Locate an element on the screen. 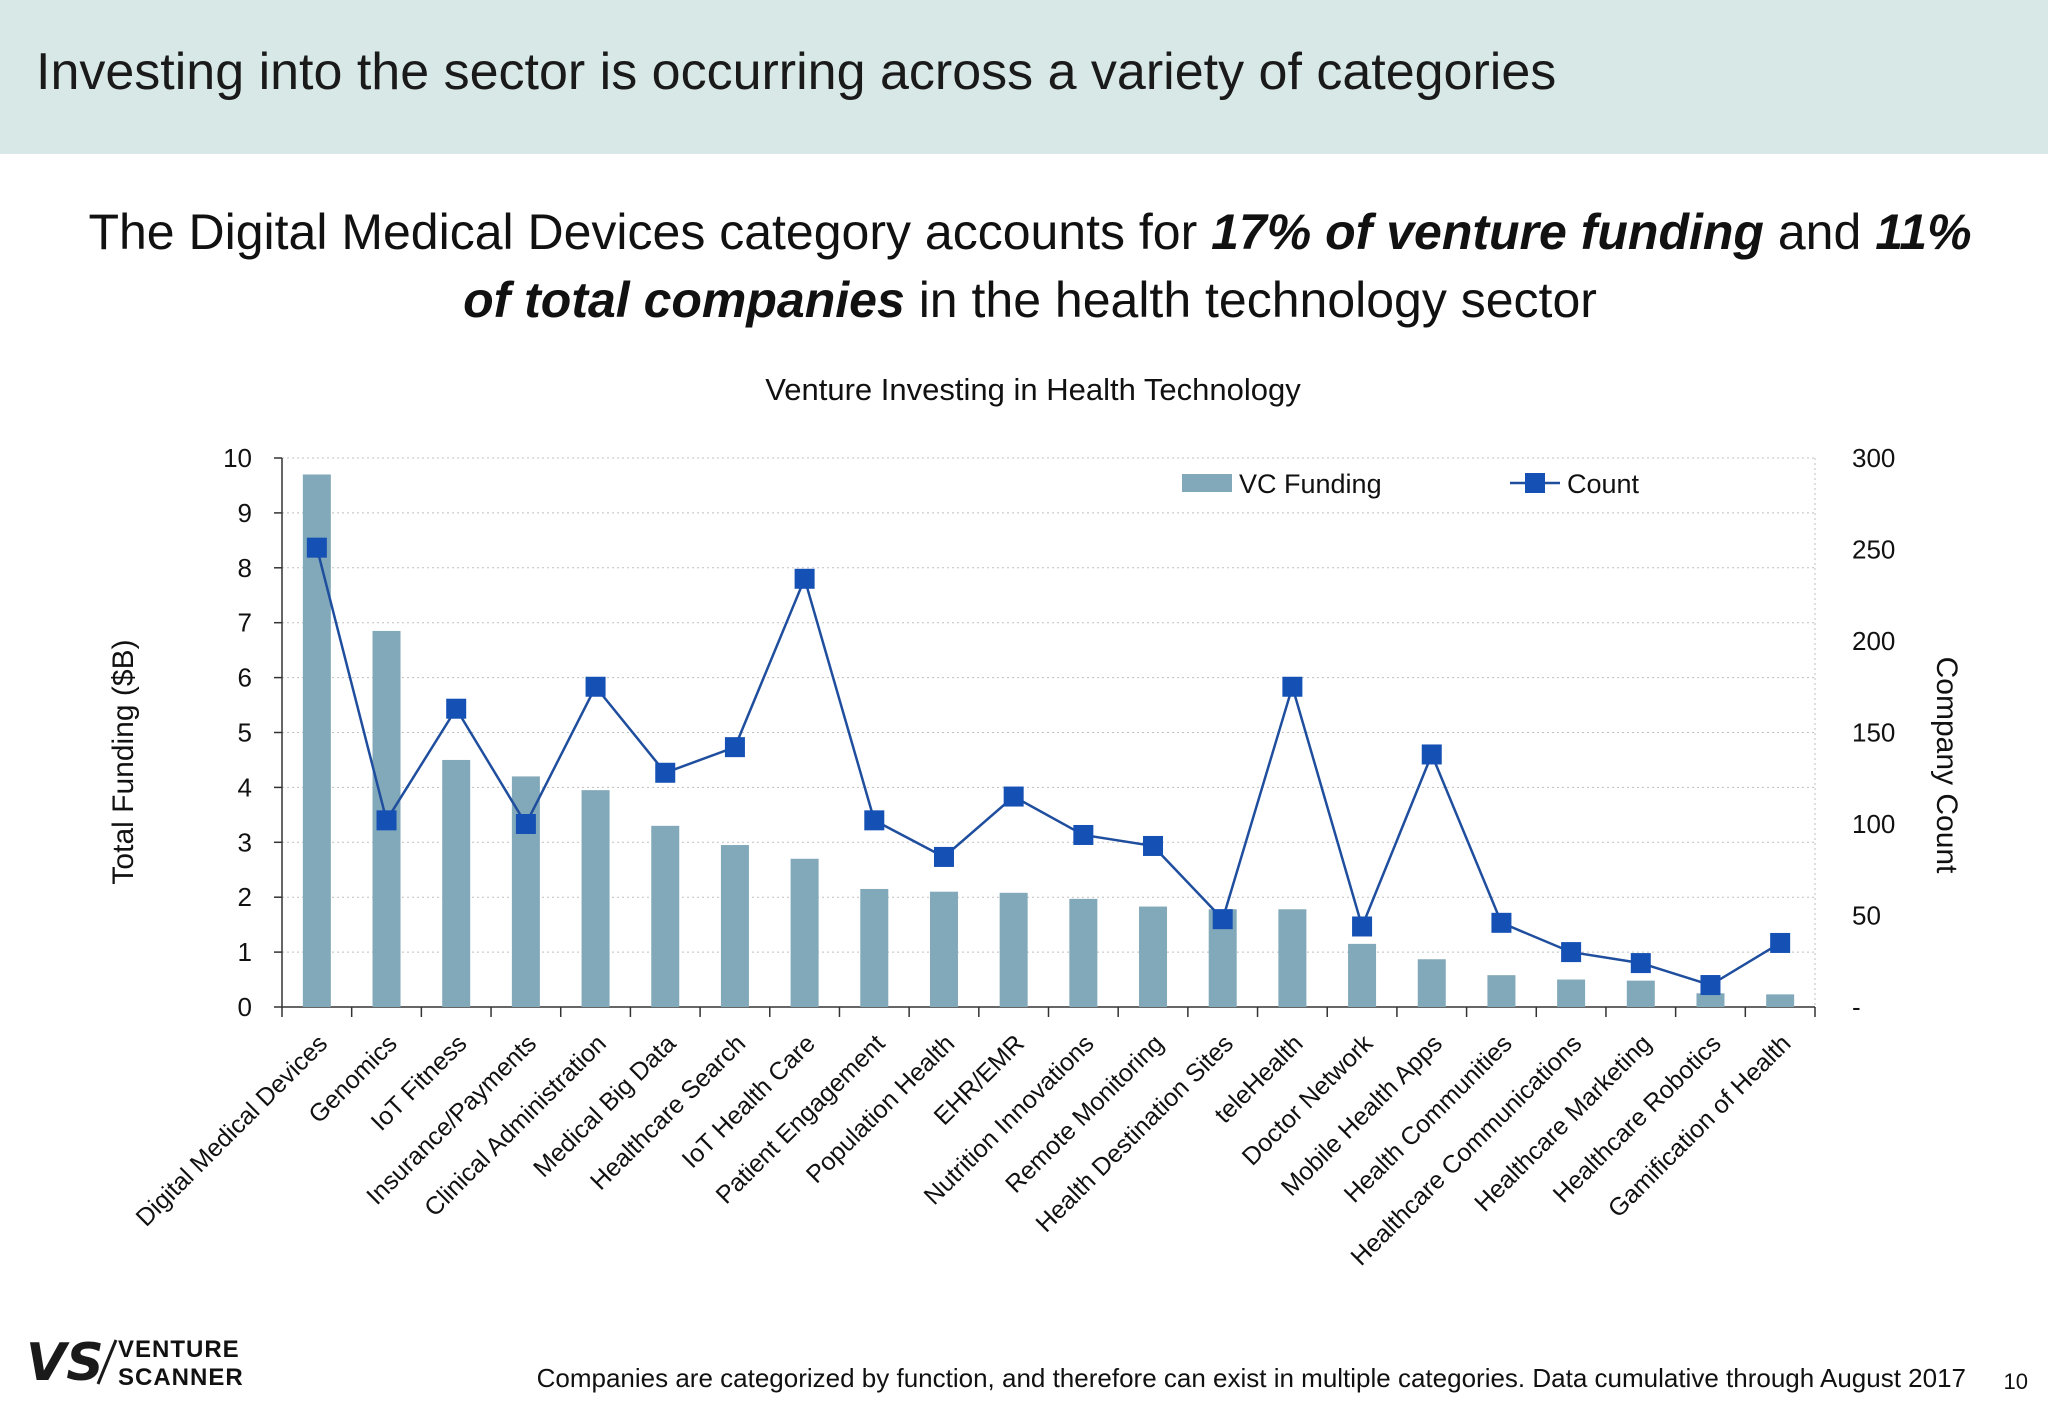 Image resolution: width=2048 pixels, height=1418 pixels. y-tick-label: 2 is located at coordinates (245, 897).